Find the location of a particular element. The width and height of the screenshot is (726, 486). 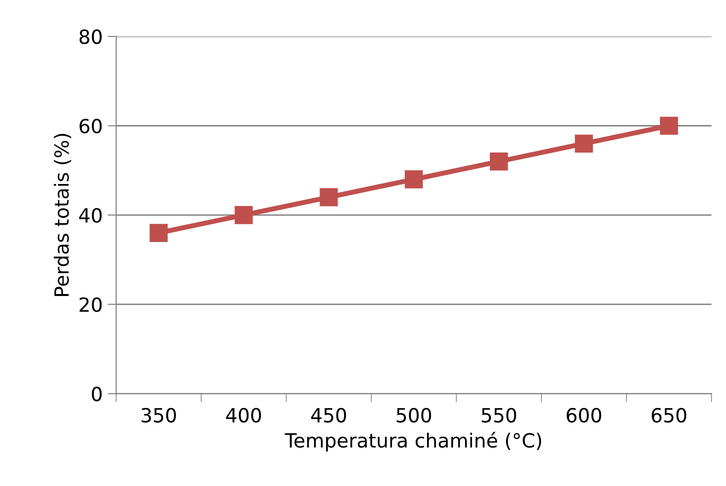

y-axis-title: Perdas totais (%) is located at coordinates (63, 215).